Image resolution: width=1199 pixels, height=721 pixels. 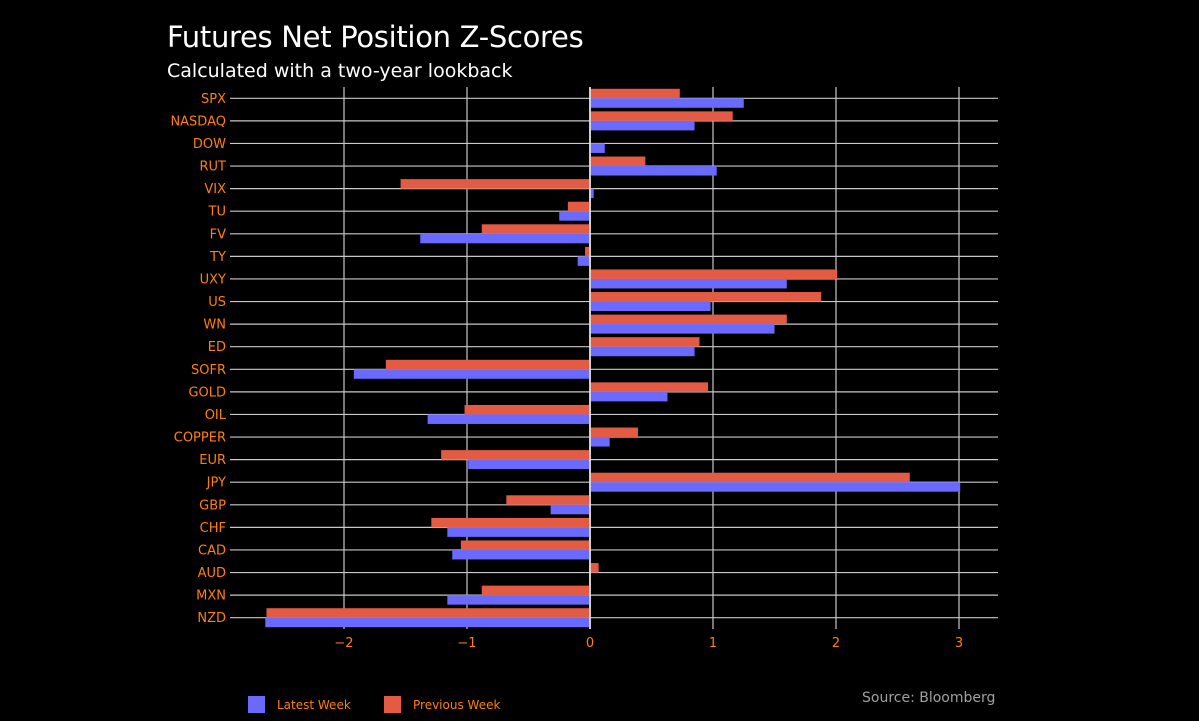 I want to click on category-label: TU, so click(x=217, y=212).